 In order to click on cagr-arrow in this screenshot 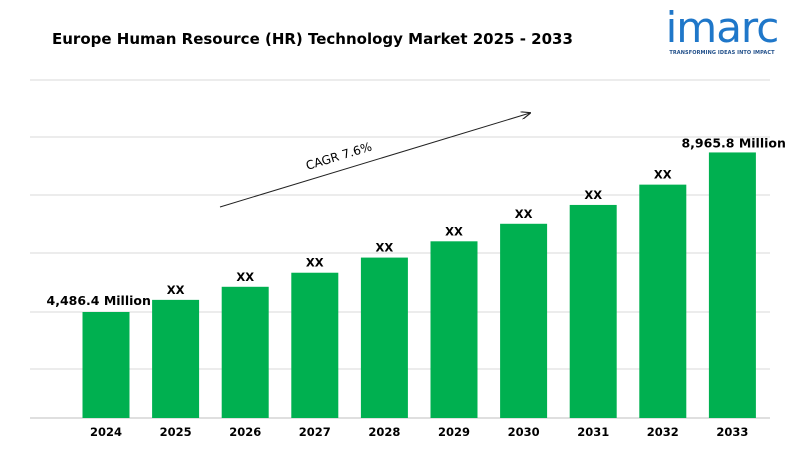, I will do `click(374, 160)`.